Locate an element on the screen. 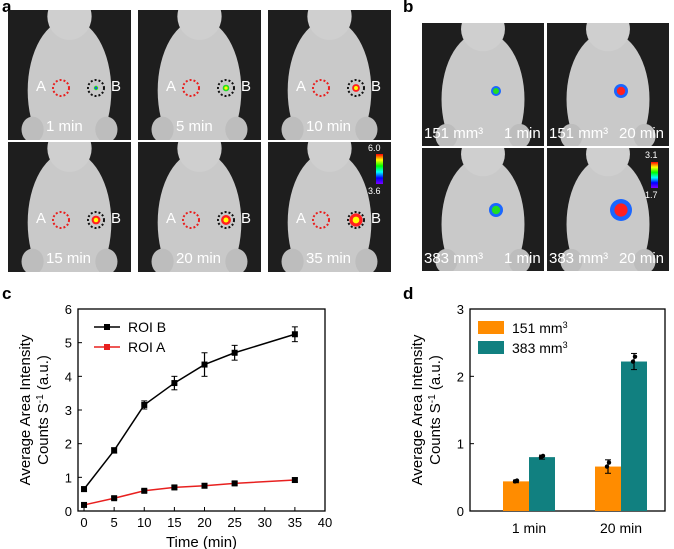  volume-label: 151 mm³ is located at coordinates (454, 133).